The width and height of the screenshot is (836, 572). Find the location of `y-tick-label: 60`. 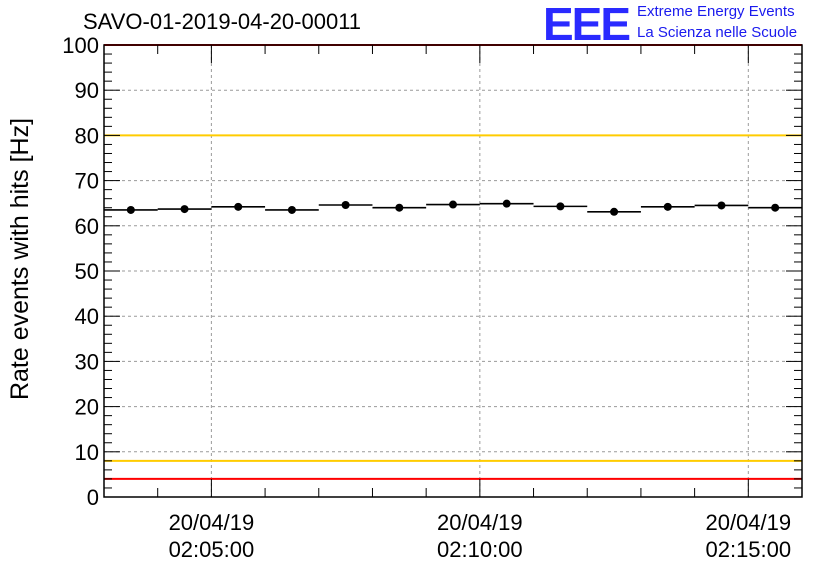

y-tick-label: 60 is located at coordinates (87, 226).